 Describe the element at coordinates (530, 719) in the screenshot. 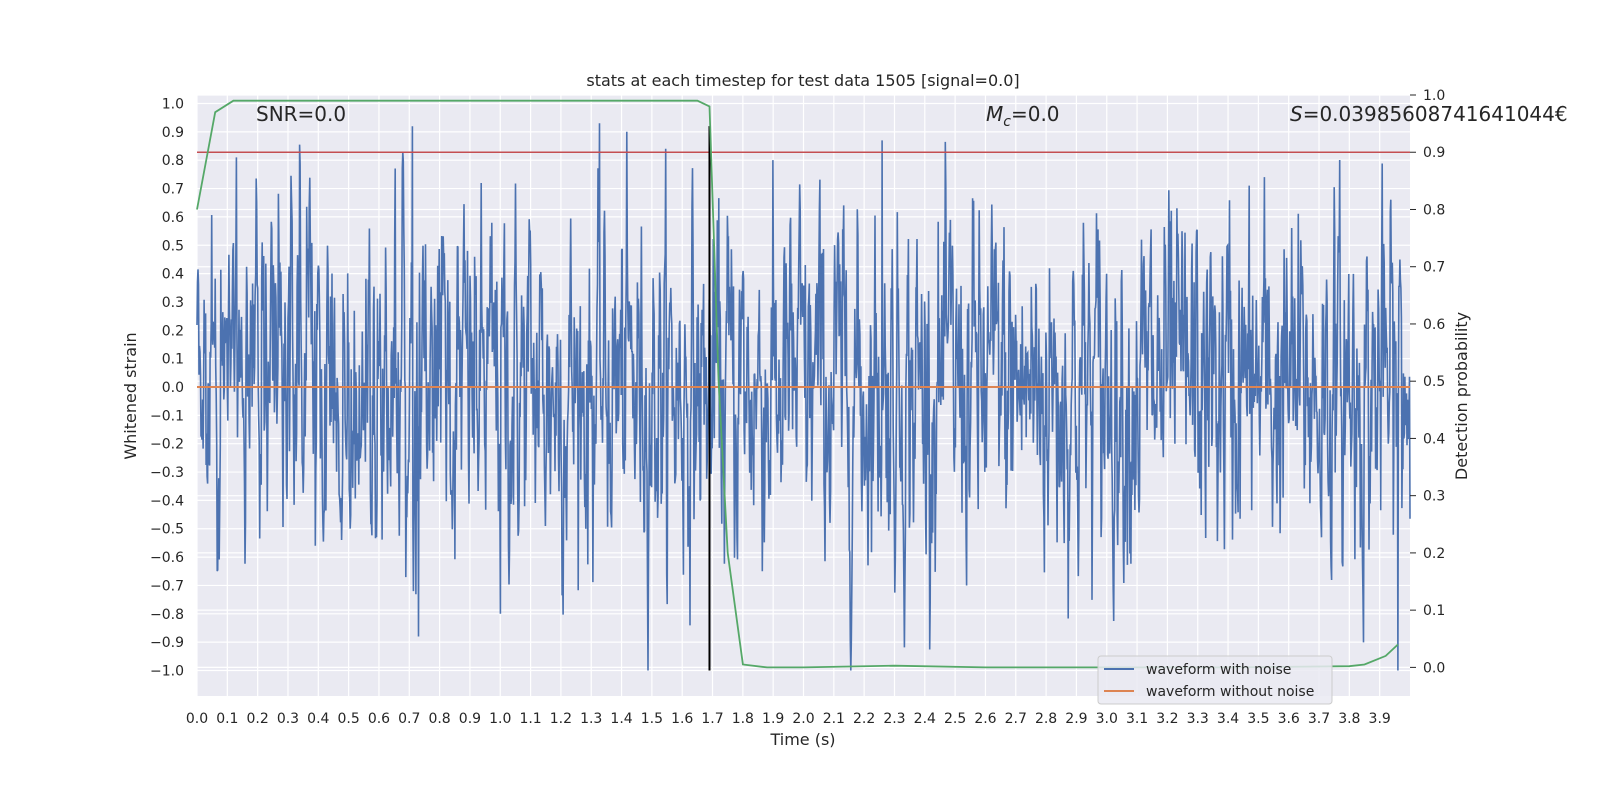

I see `x-tick-label: 1.1` at that location.